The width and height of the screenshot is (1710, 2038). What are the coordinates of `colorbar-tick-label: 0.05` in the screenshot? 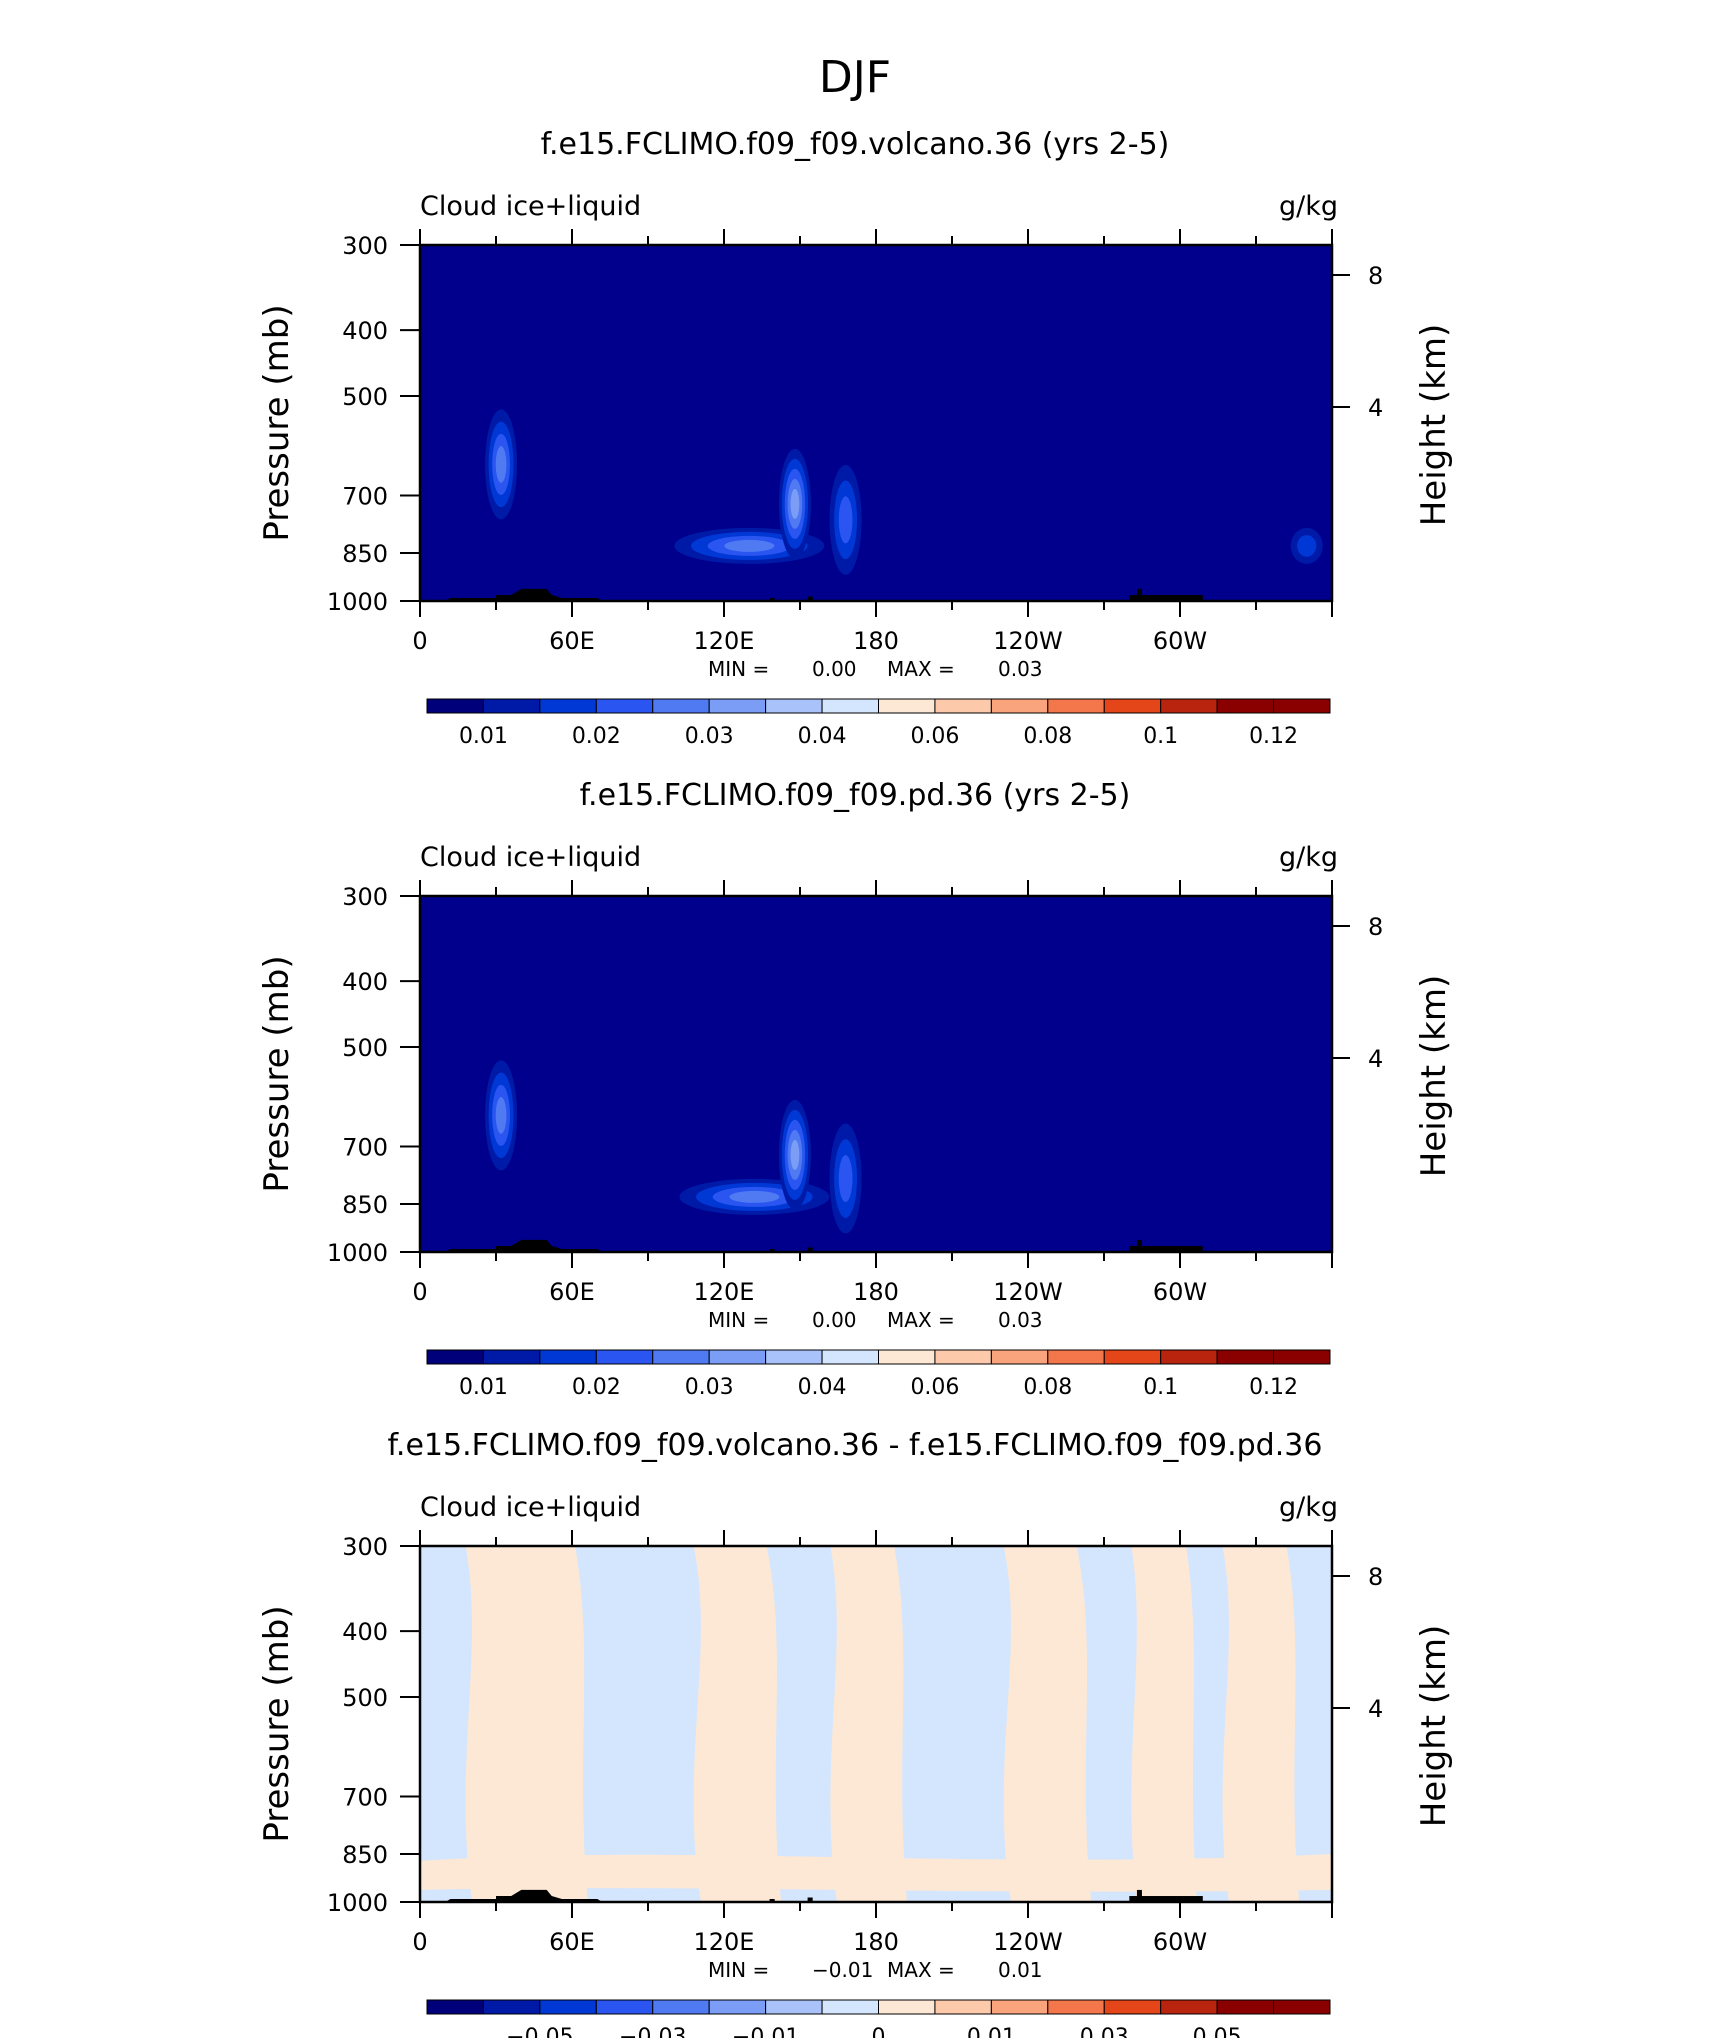 It's located at (1217, 2031).